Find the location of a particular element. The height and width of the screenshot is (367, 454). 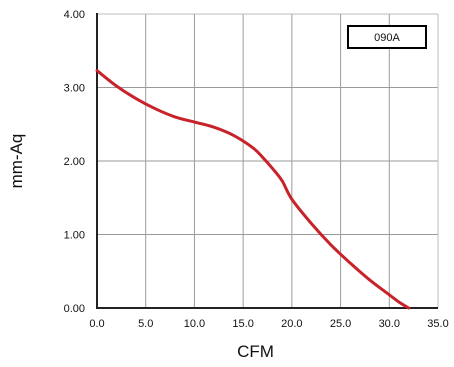

x-tick-label: 15.0 is located at coordinates (242, 324).